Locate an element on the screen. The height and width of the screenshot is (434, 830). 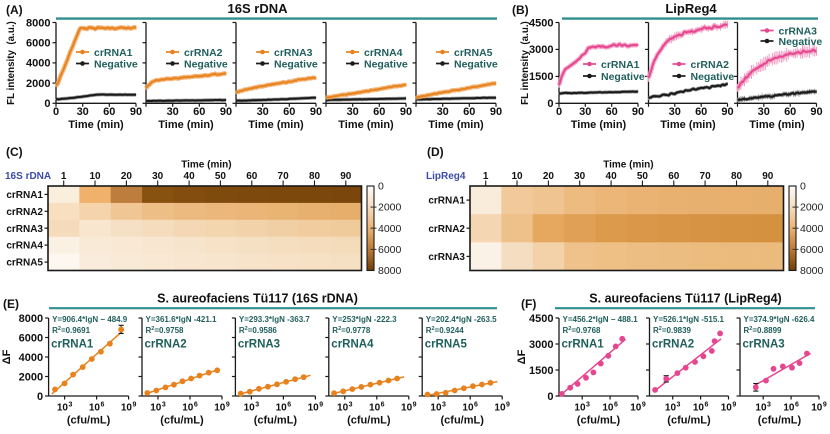
svg-text: R2=0.9758 is located at coordinates (165, 330).